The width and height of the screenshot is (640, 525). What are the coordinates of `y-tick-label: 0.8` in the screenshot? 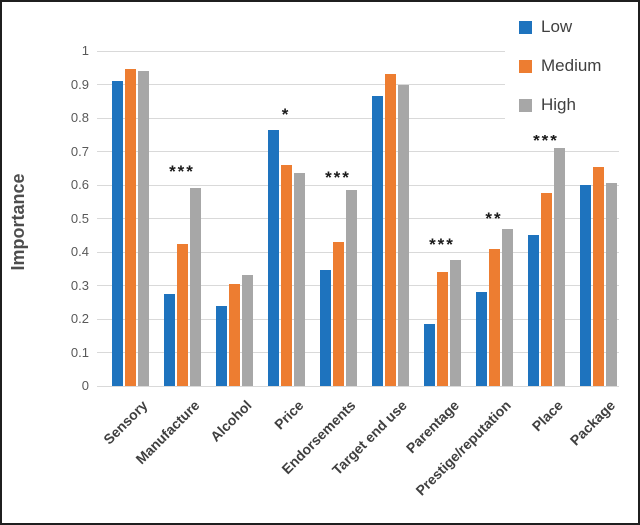 It's located at (79, 117).